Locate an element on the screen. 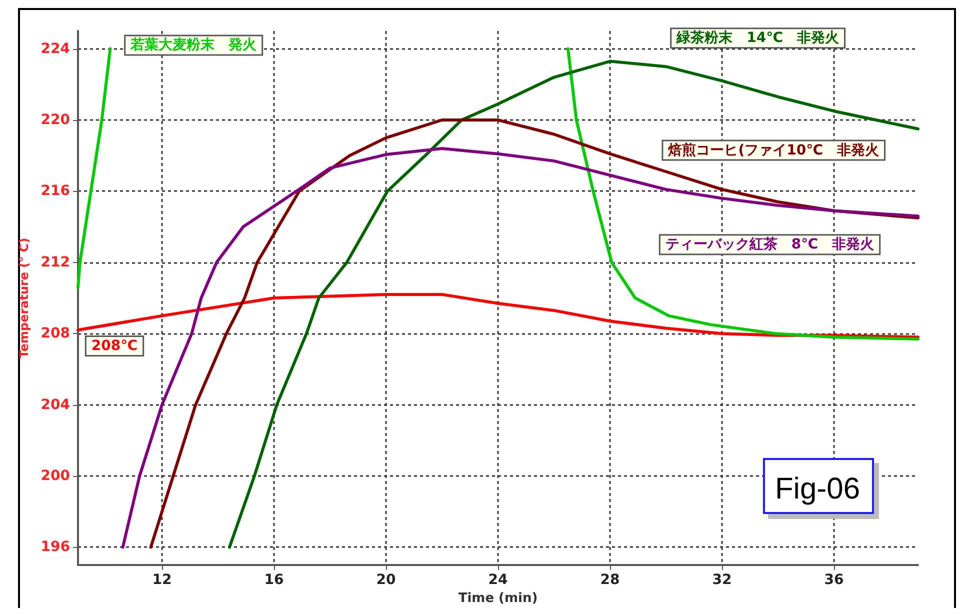 Image resolution: width=964 pixels, height=614 pixels. x-tick-label: 28 is located at coordinates (610, 580).